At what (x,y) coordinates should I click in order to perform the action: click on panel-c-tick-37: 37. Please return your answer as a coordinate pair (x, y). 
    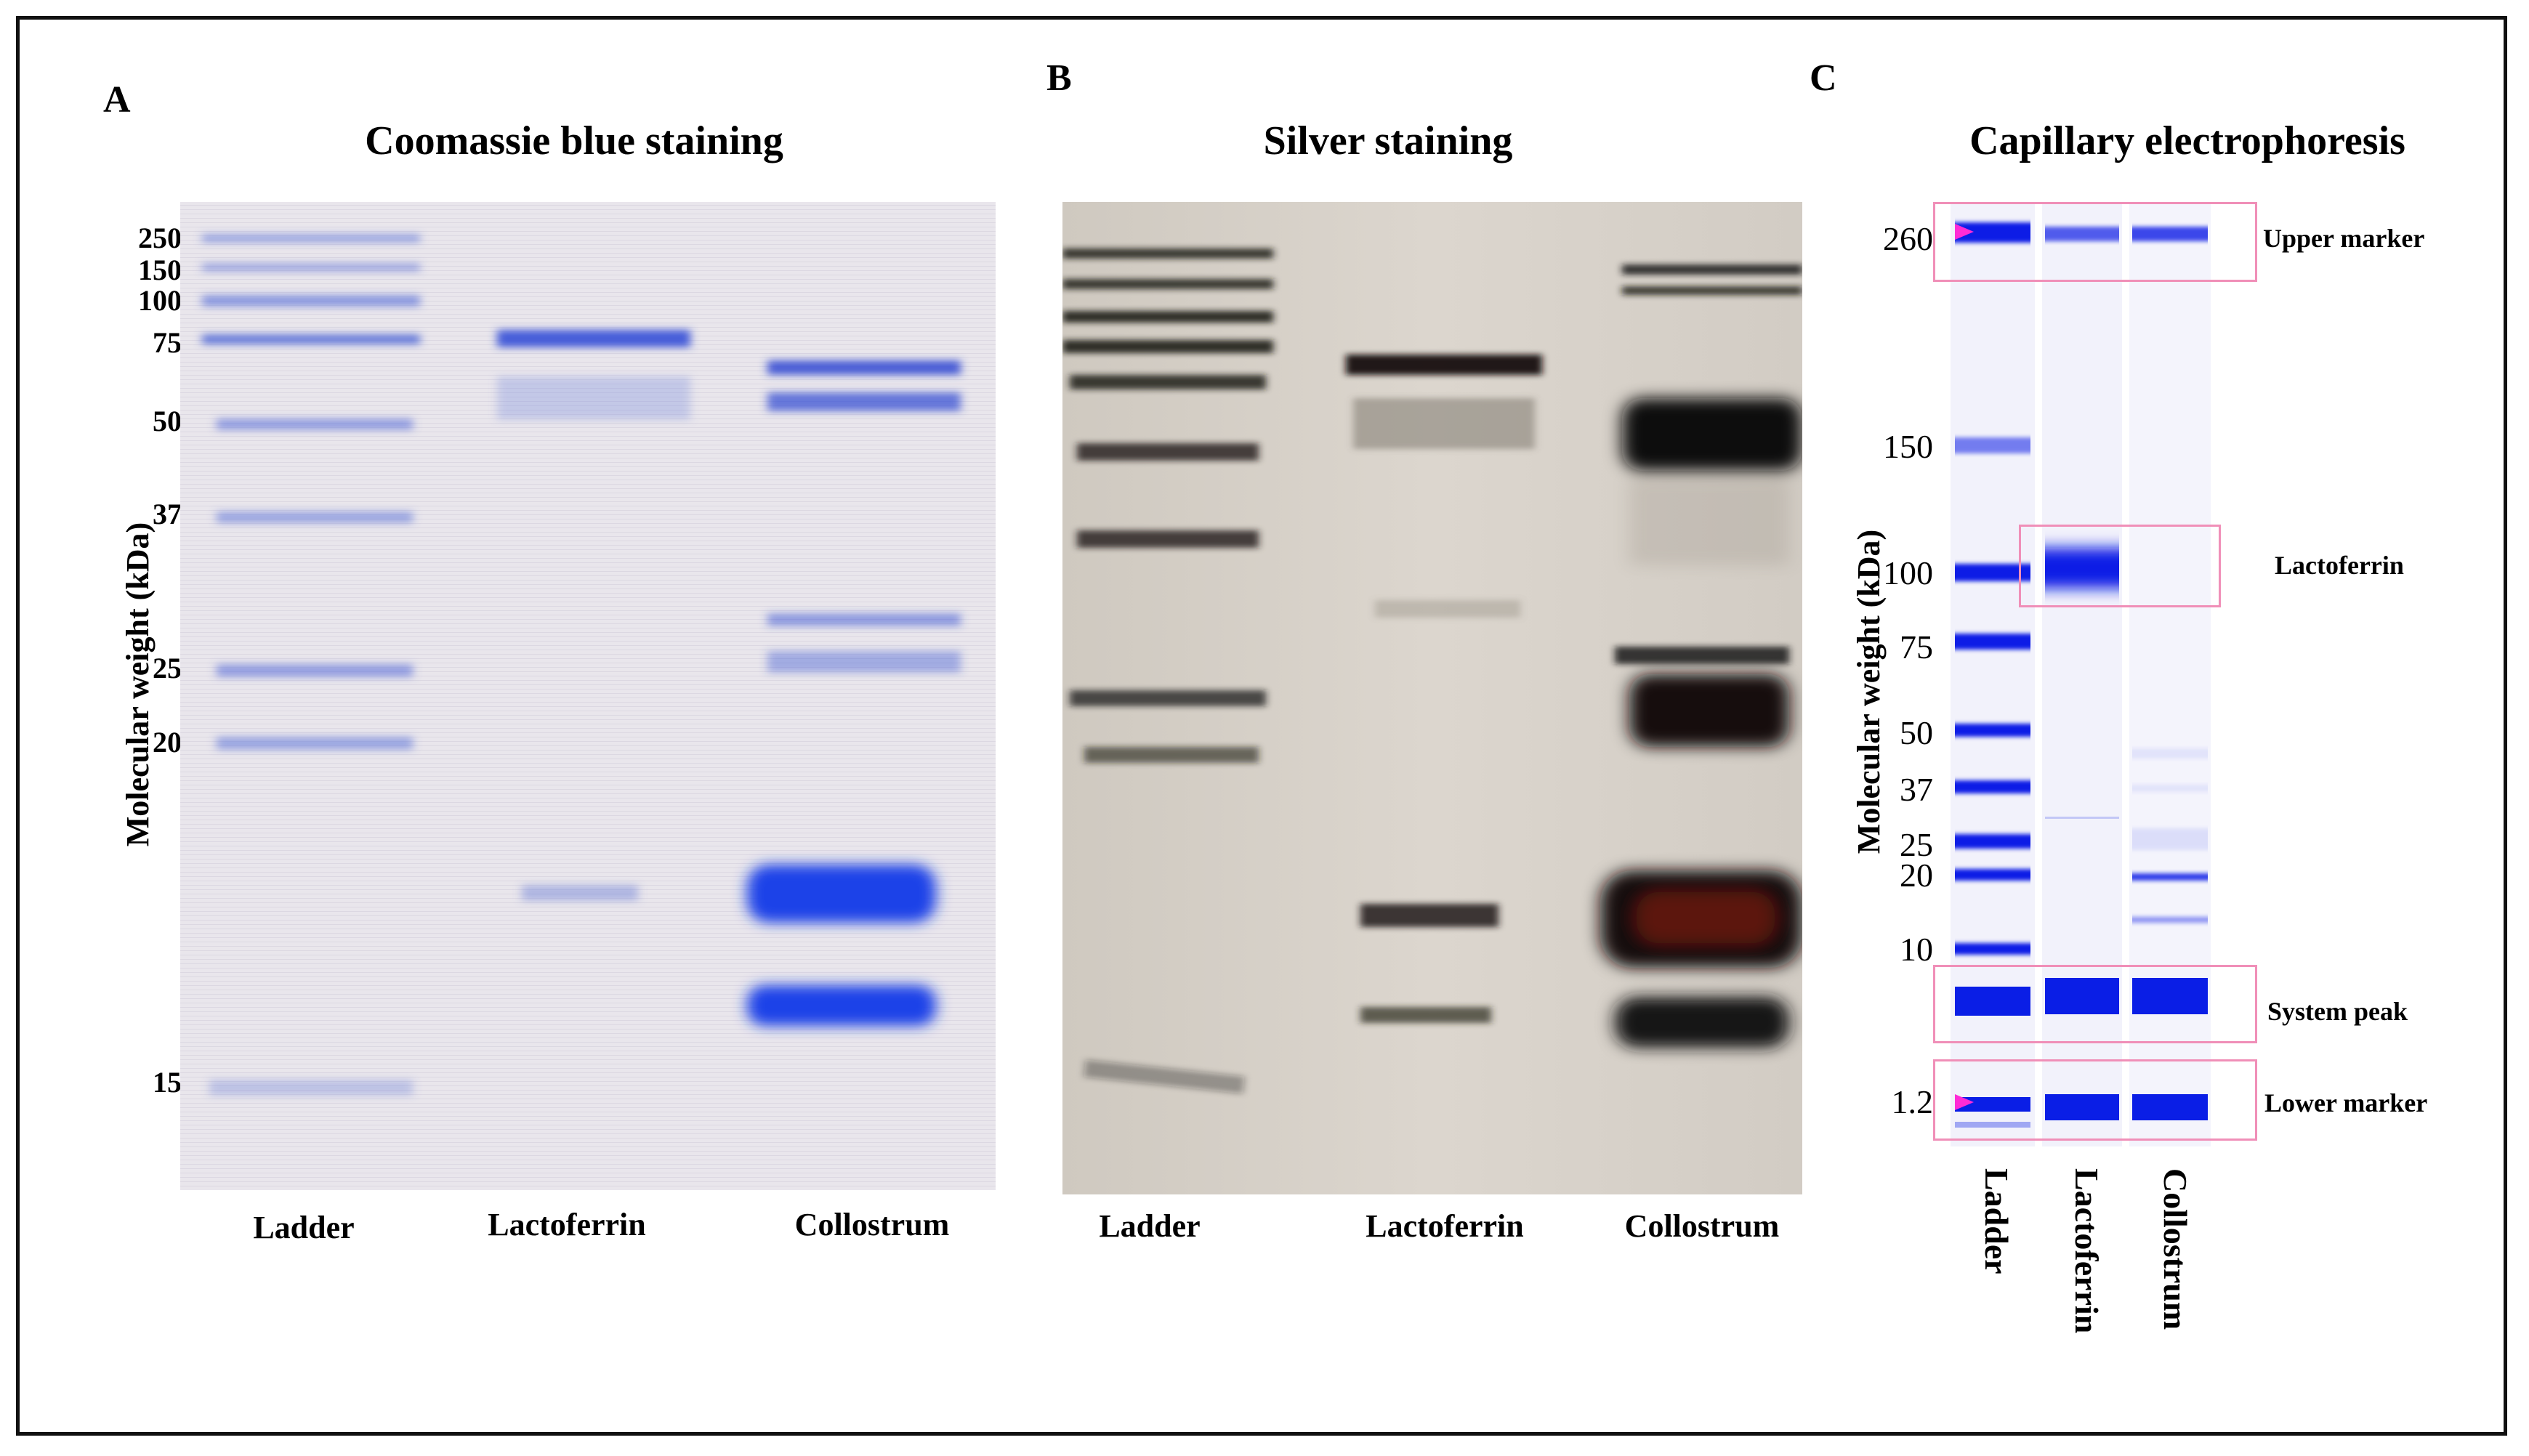
    Looking at the image, I should click on (1917, 789).